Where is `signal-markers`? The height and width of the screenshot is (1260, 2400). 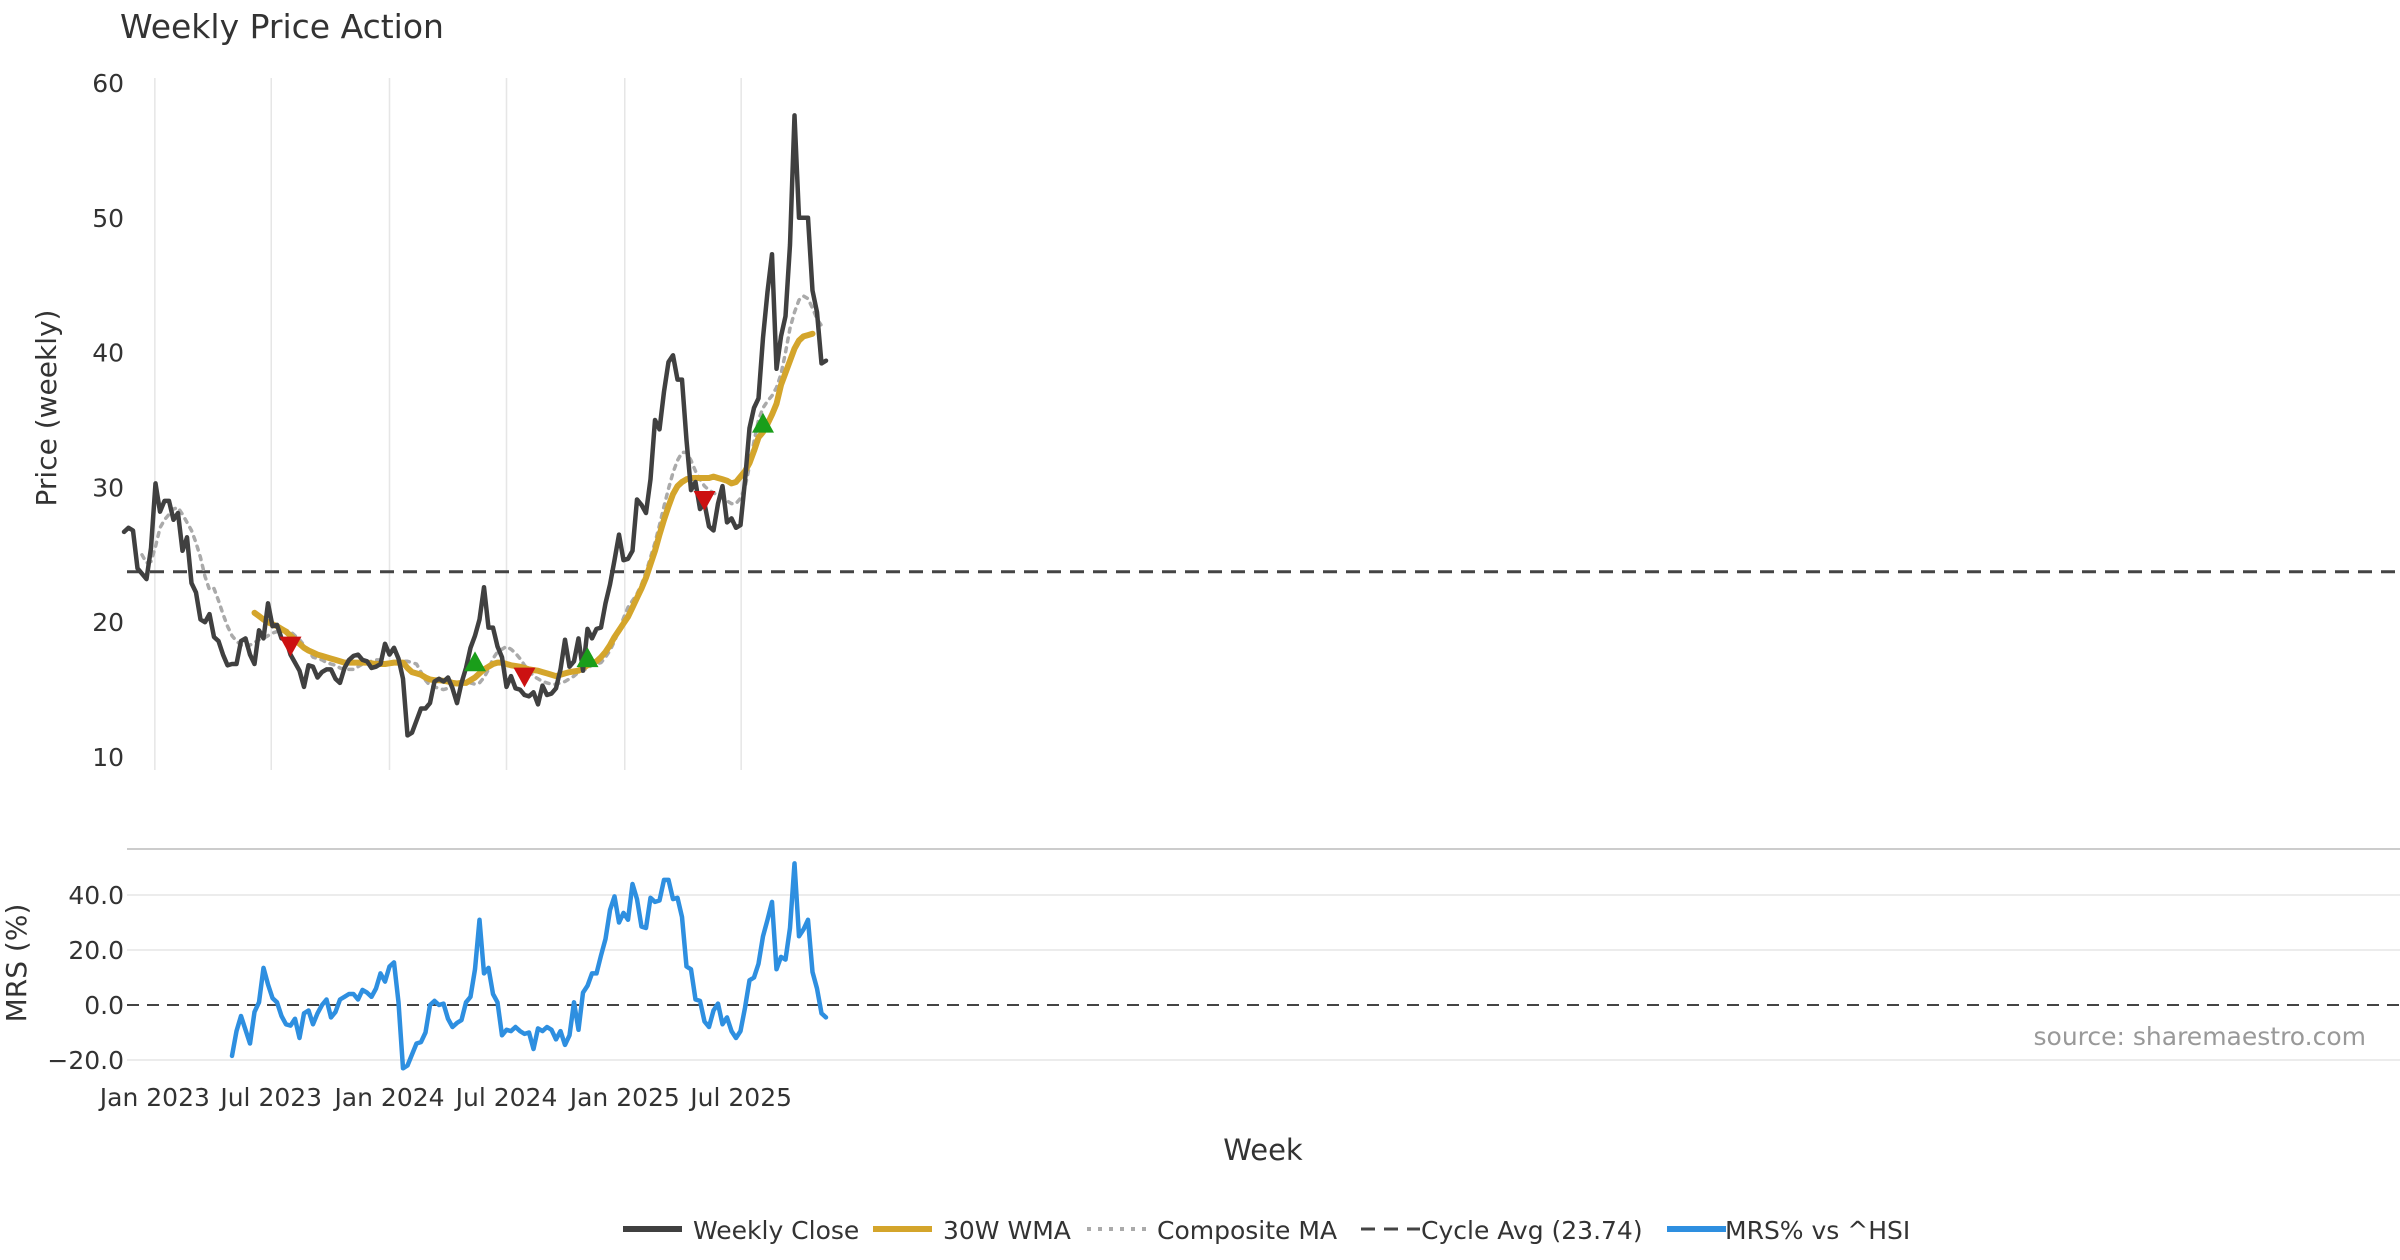
signal-markers is located at coordinates (526, 550).